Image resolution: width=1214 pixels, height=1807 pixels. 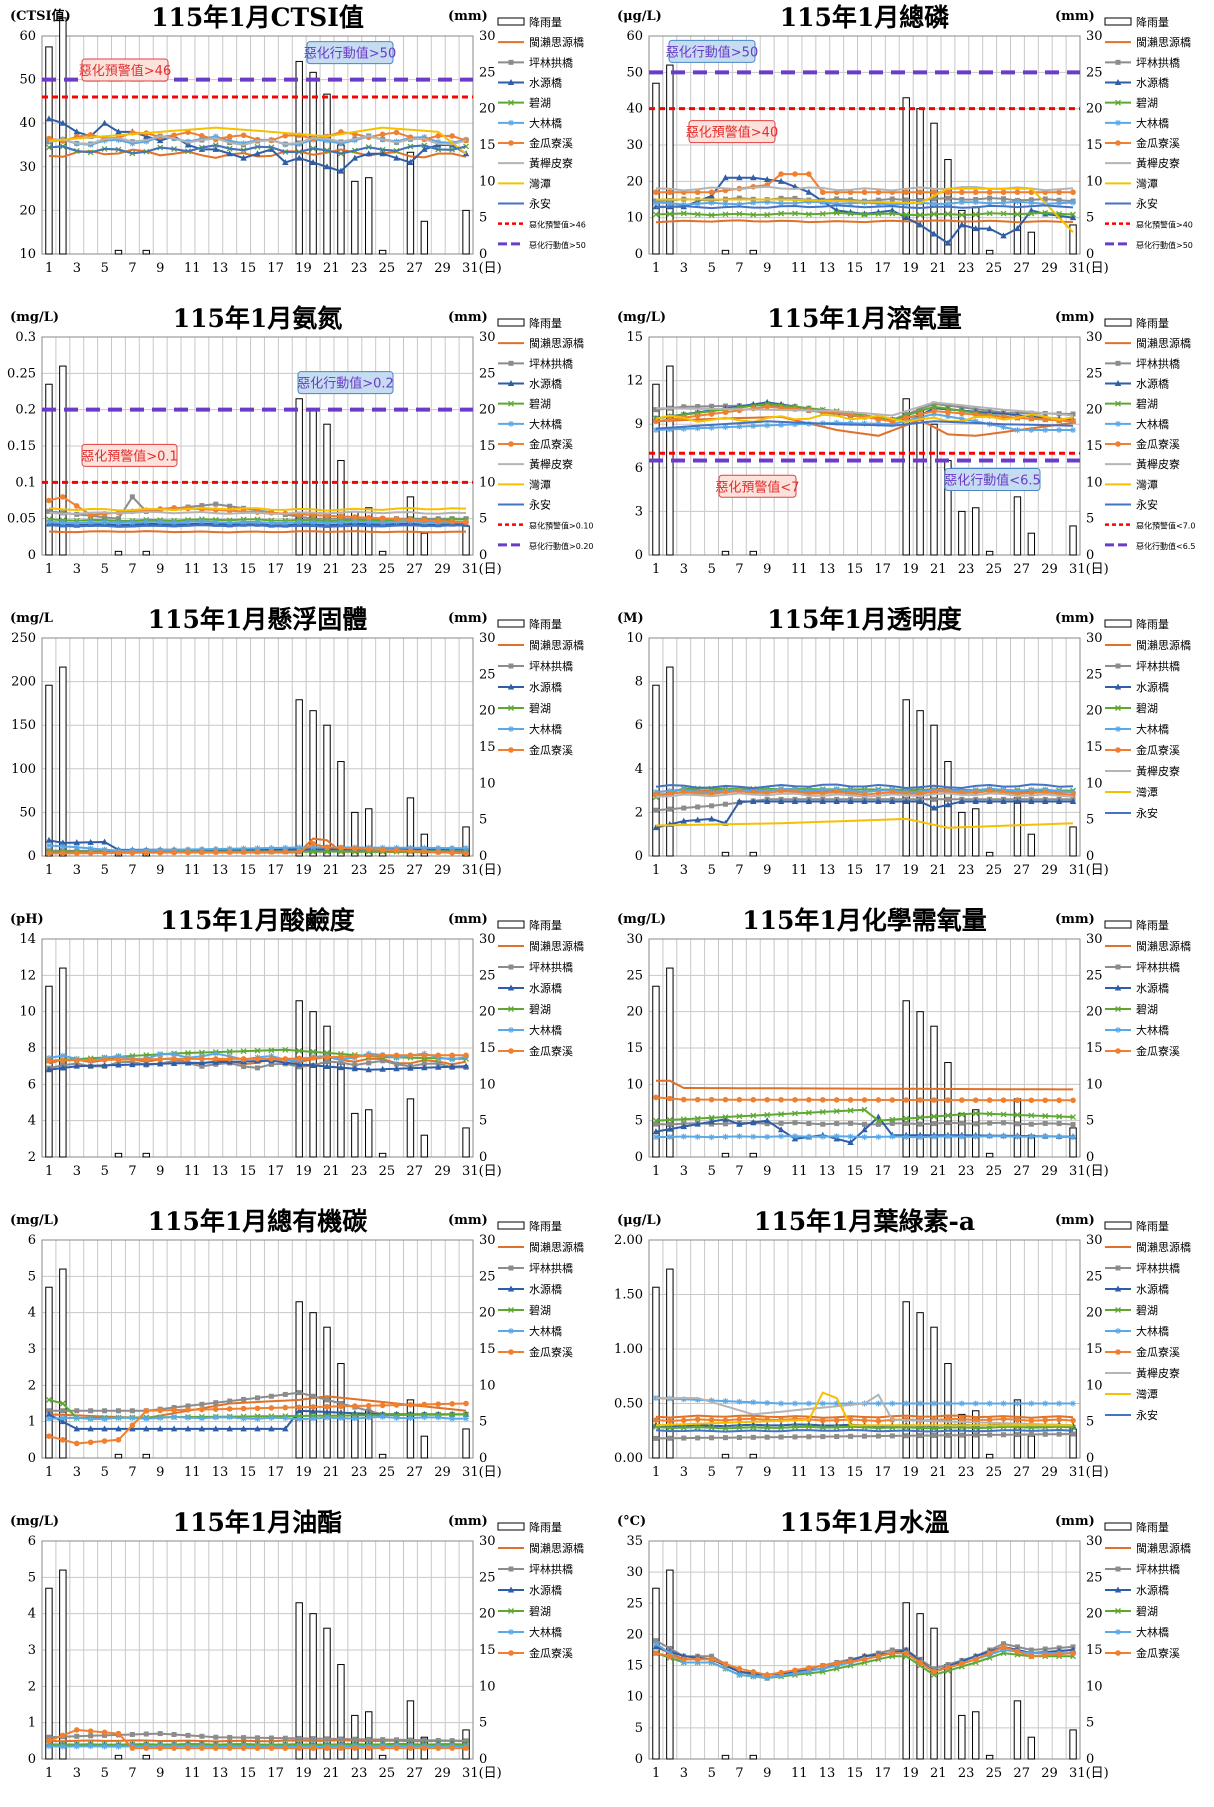 What do you see at coordinates (275, 1171) in the screenshot?
I see `x-tick-label: 17` at bounding box center [275, 1171].